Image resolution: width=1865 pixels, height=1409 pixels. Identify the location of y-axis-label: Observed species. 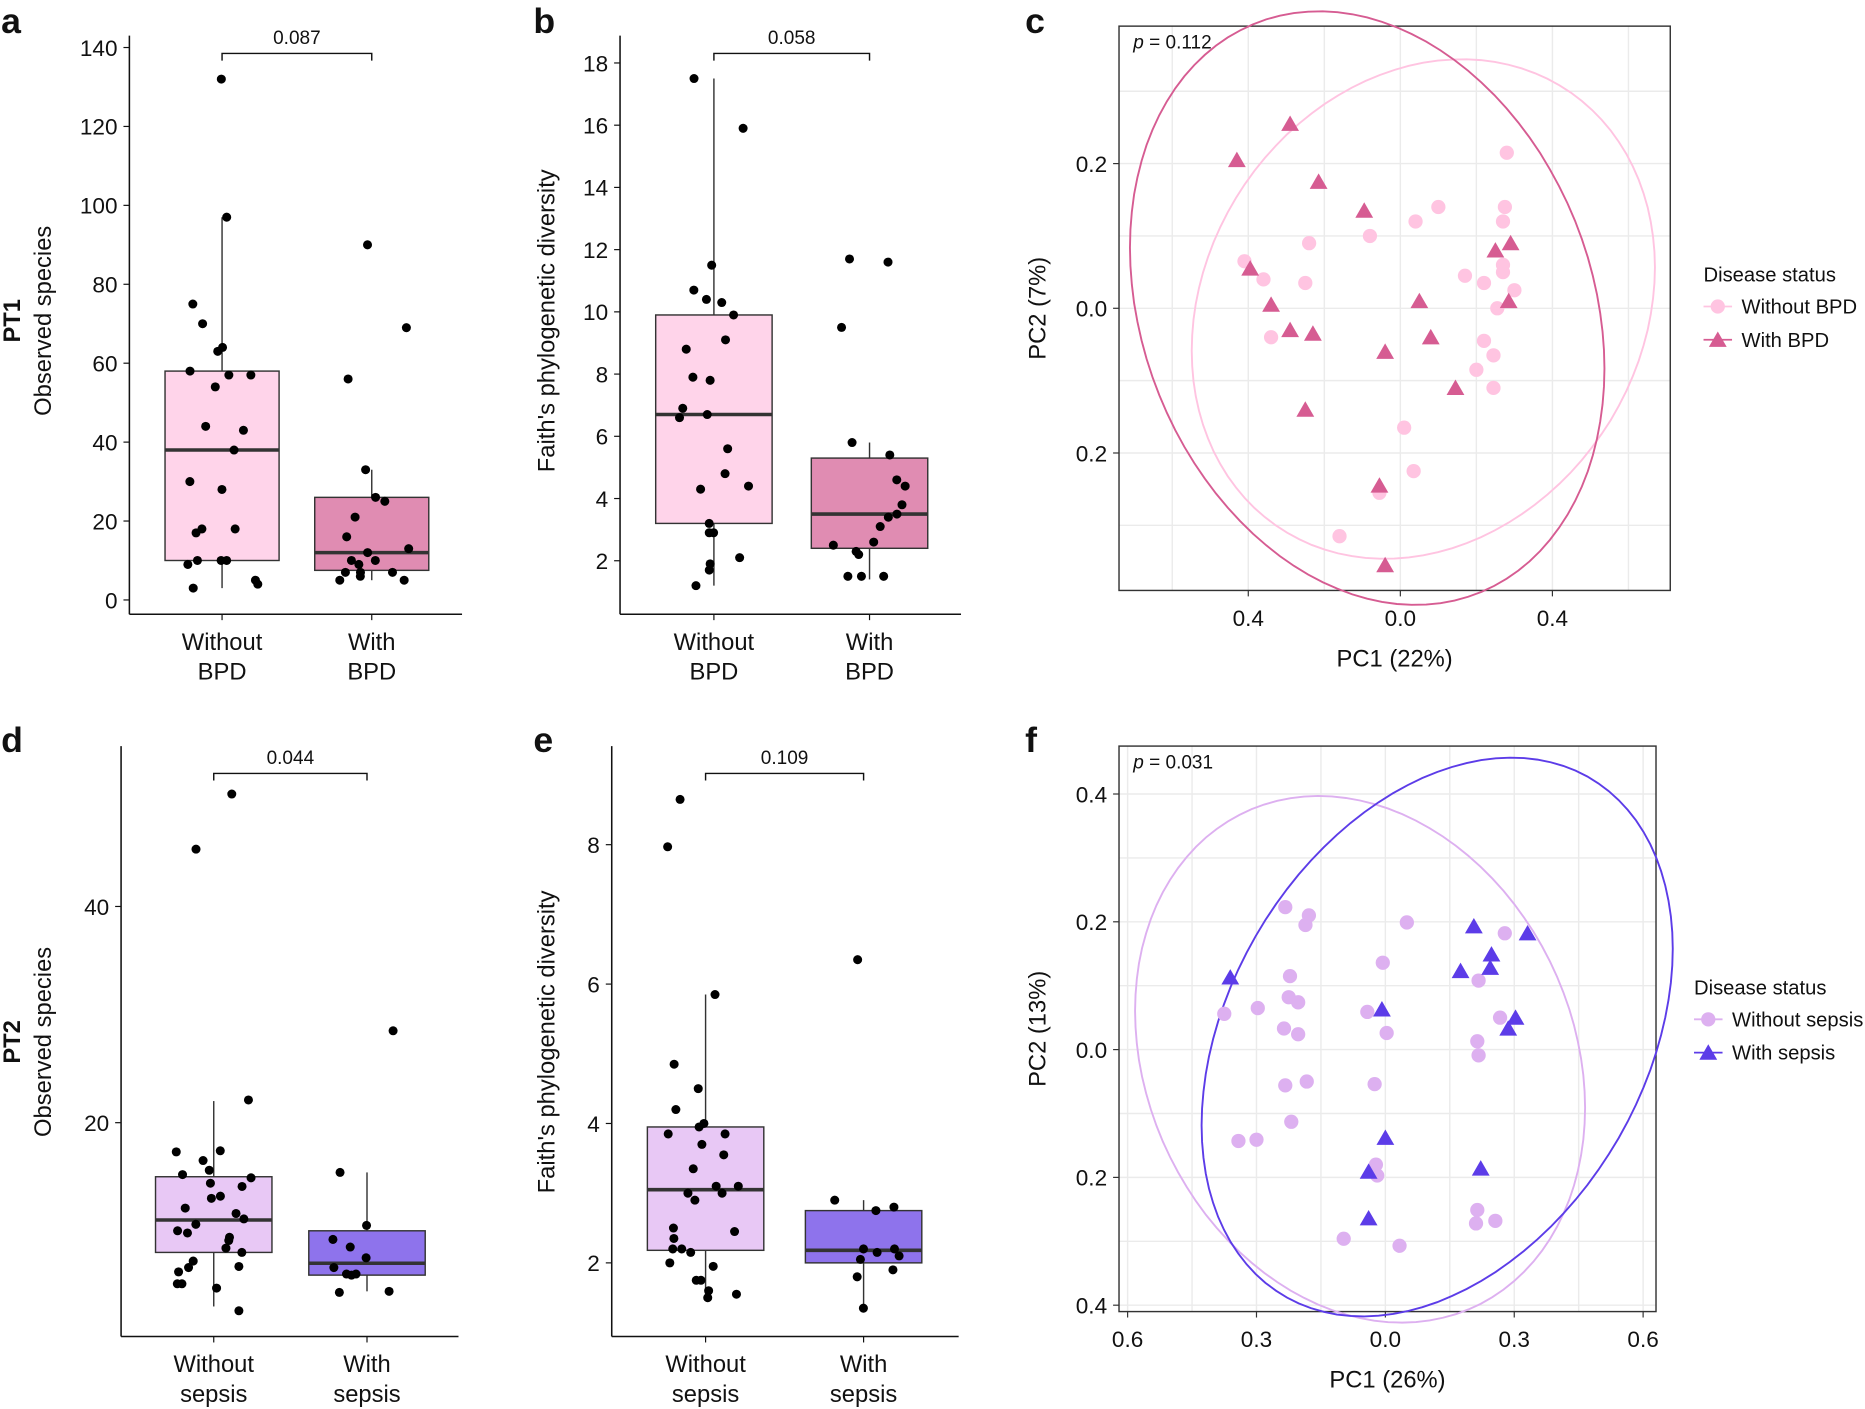
(43, 321).